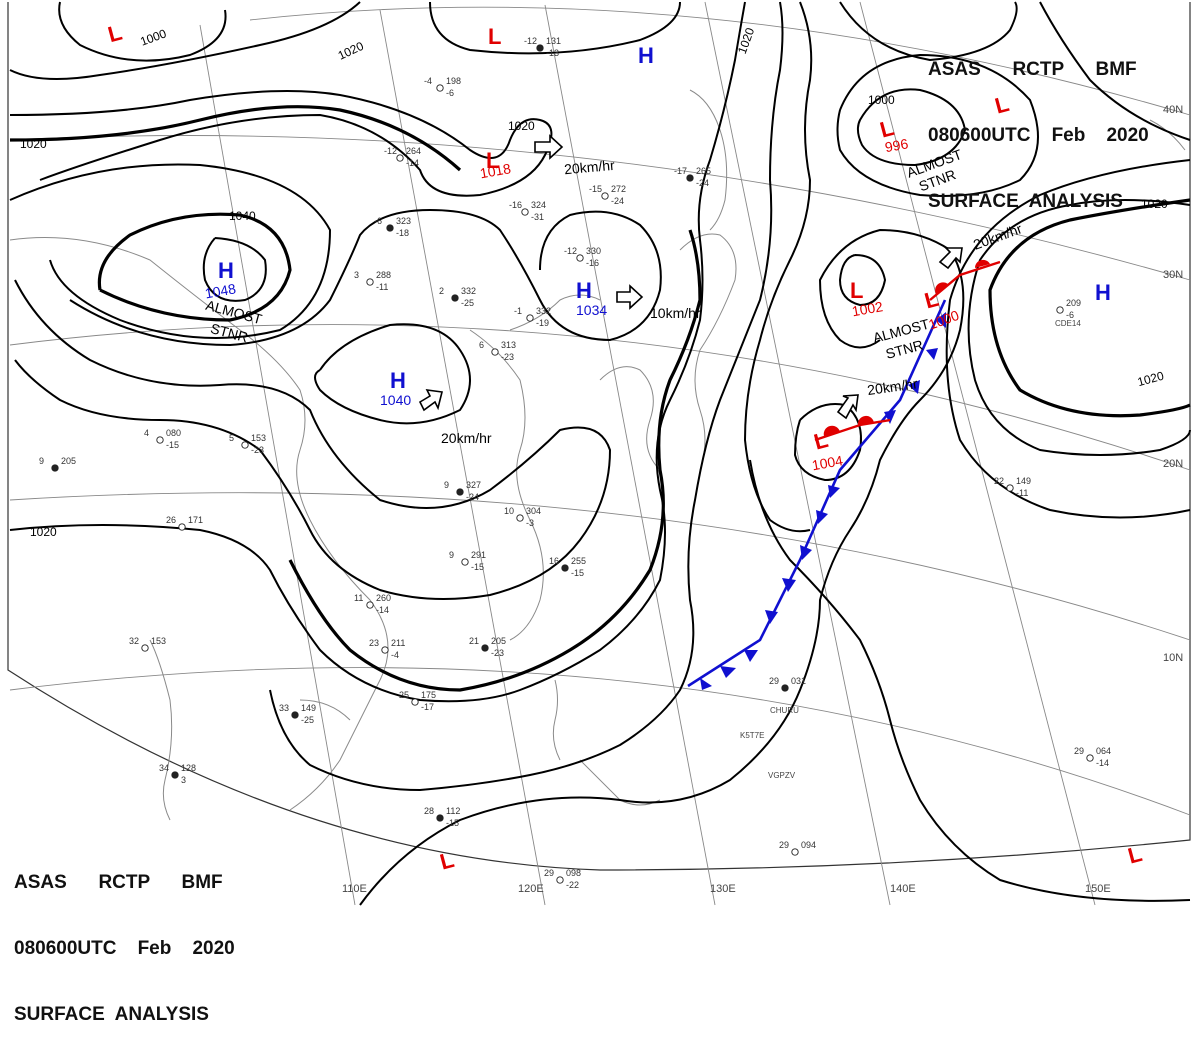 This screenshot has height=1048, width=1200. Describe the element at coordinates (453, 811) in the screenshot. I see `station-pressure: 112` at that location.